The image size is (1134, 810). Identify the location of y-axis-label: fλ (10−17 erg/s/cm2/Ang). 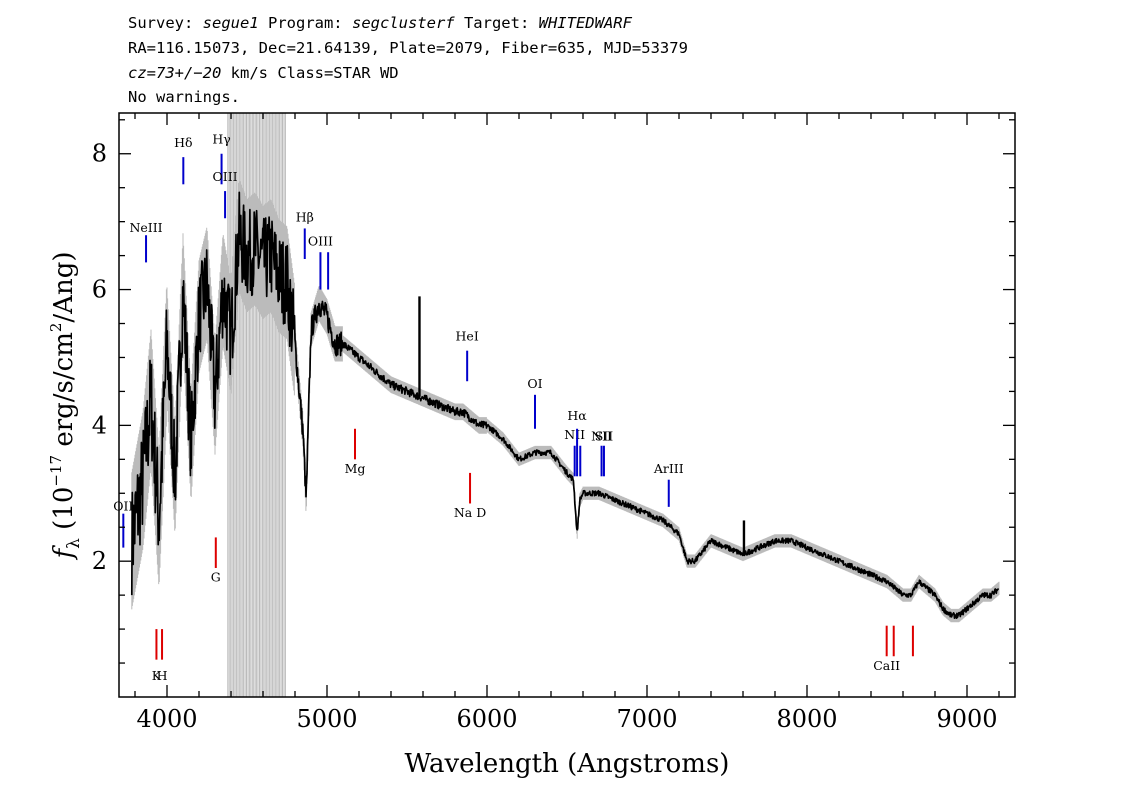
(65, 406).